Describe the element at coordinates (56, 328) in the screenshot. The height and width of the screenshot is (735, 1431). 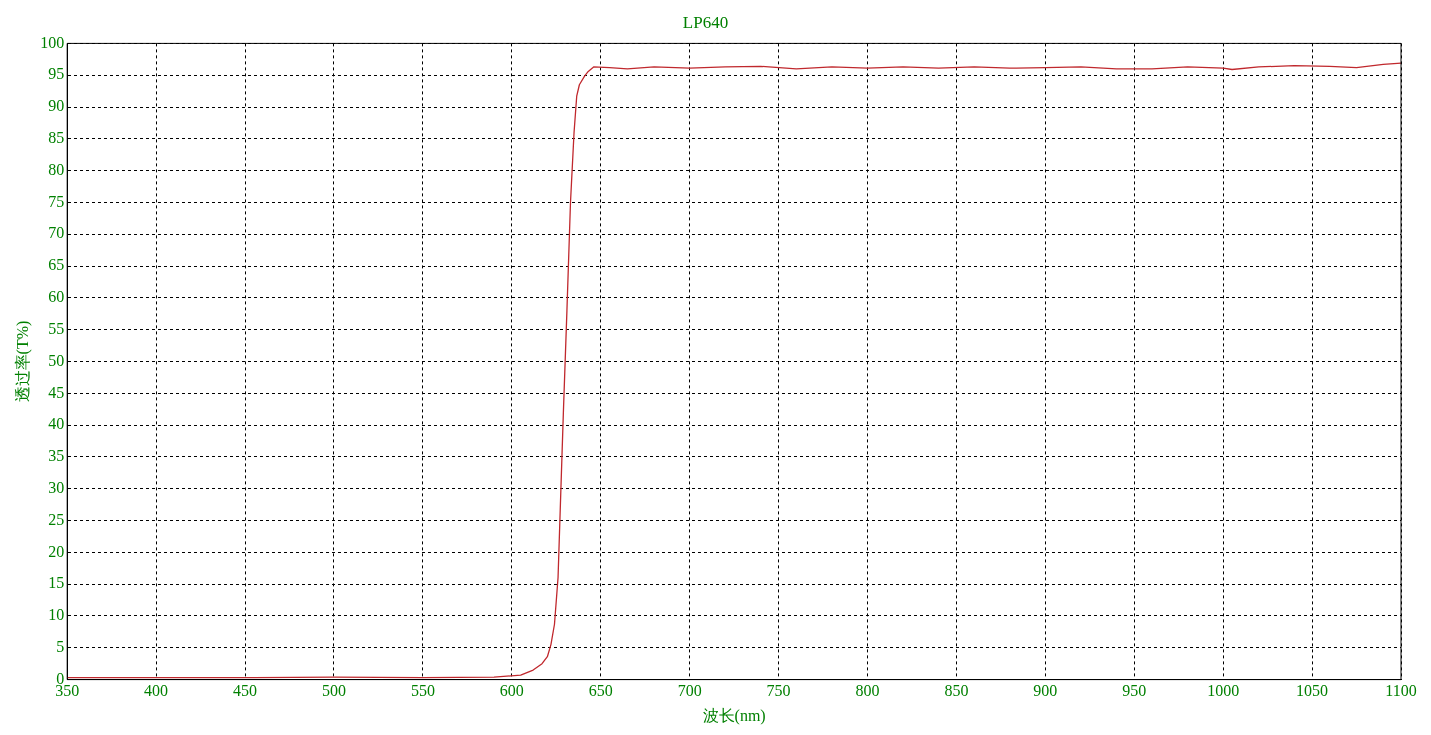
I see `y-tick-label: 55` at that location.